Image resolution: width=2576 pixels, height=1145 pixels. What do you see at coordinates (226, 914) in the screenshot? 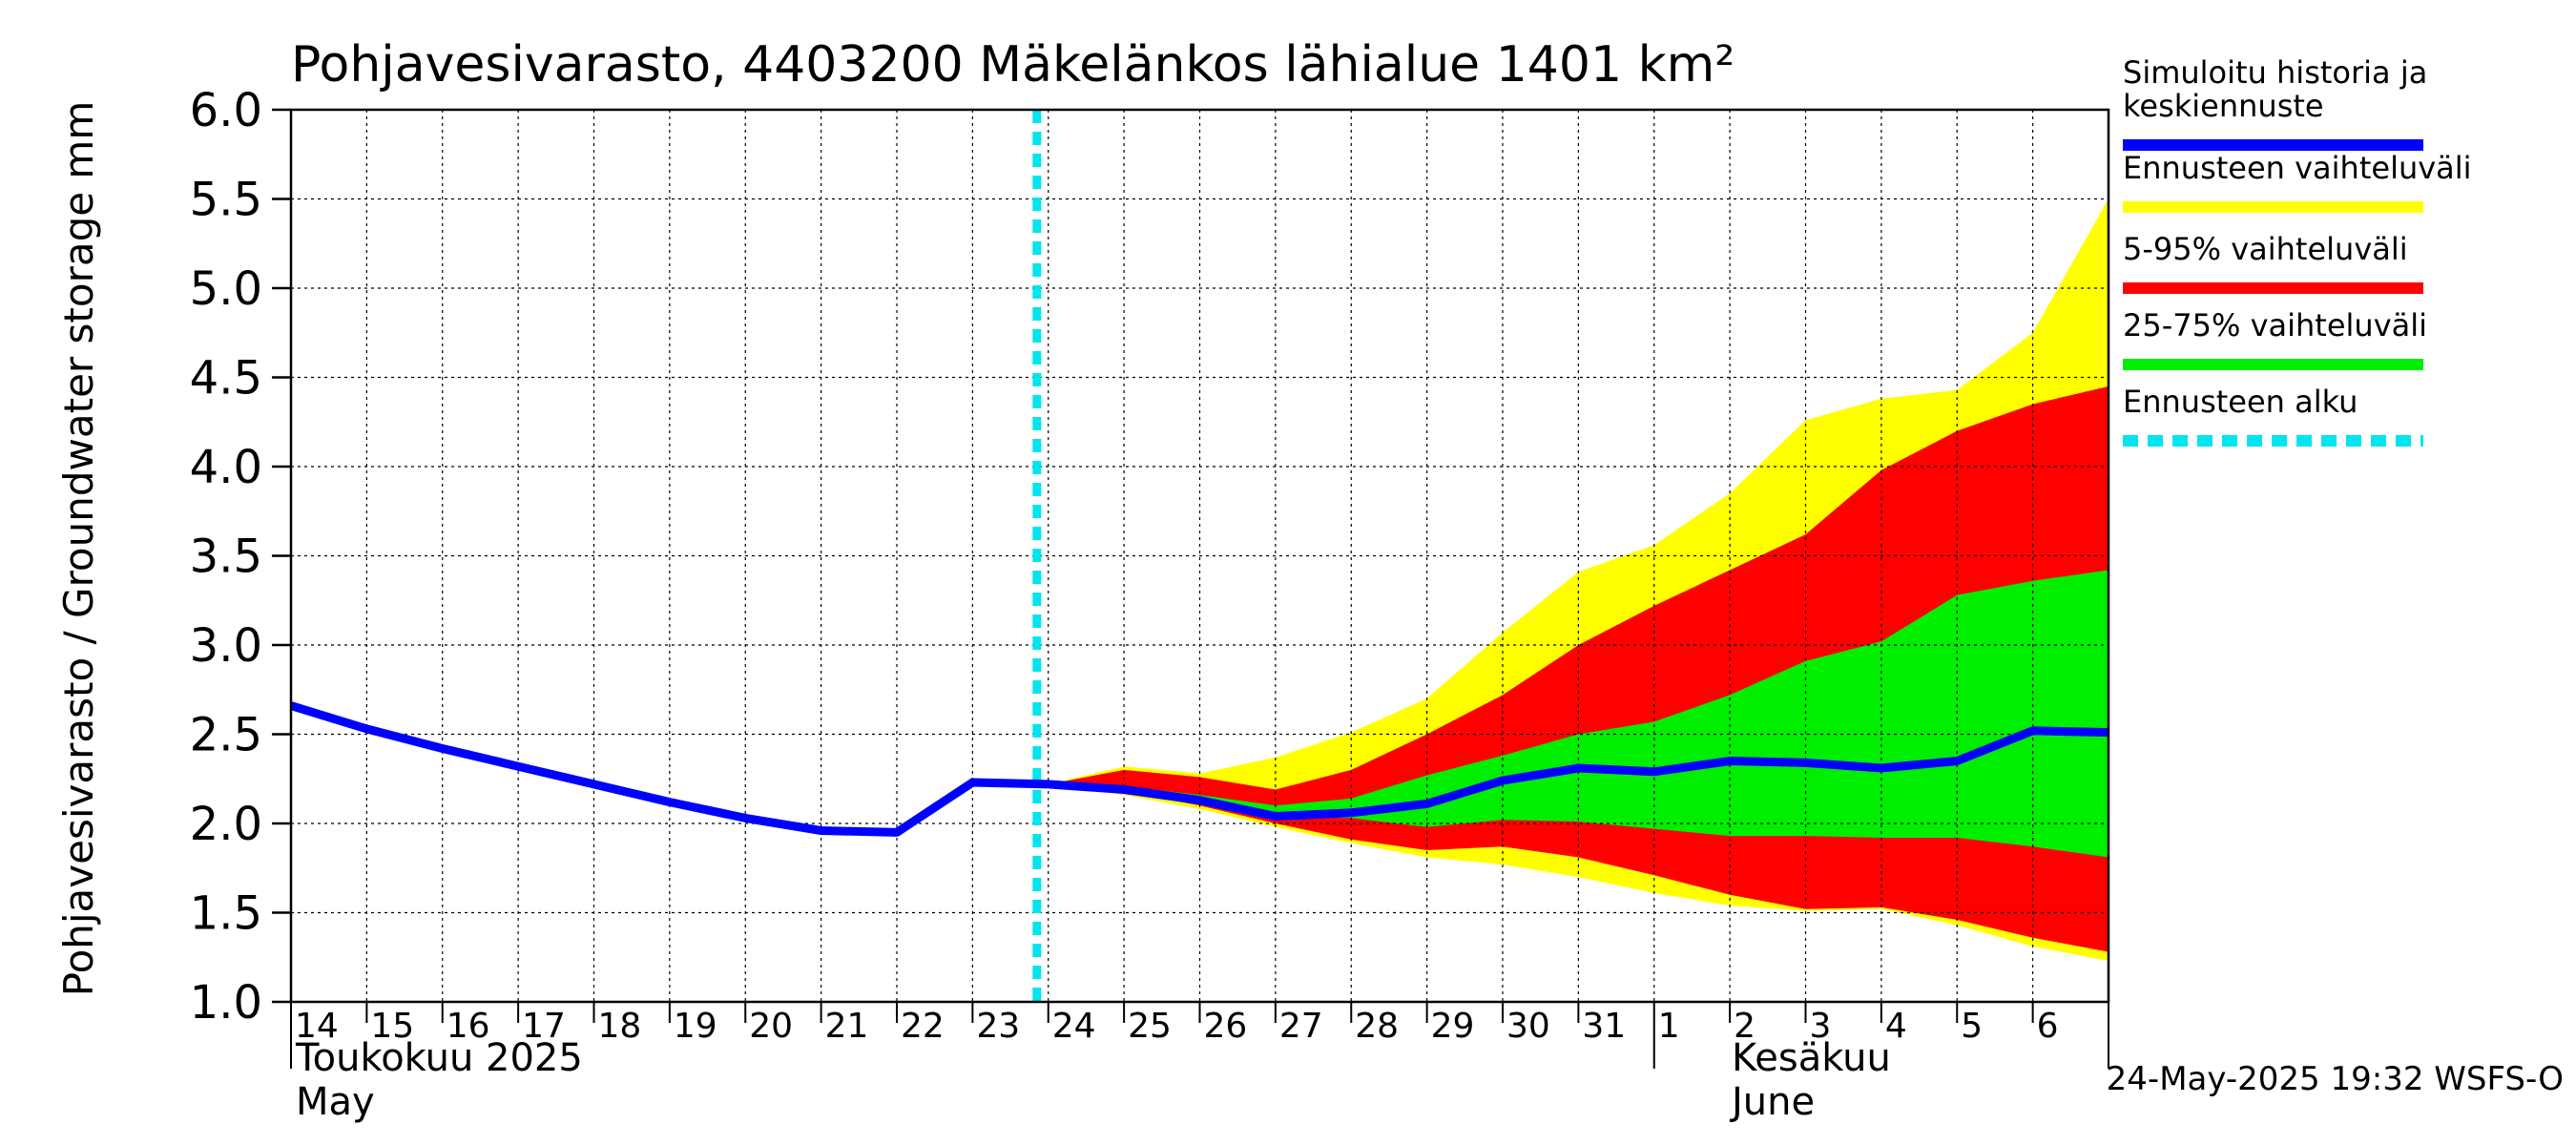
I see `y-tick-label: 1.5` at bounding box center [226, 914].